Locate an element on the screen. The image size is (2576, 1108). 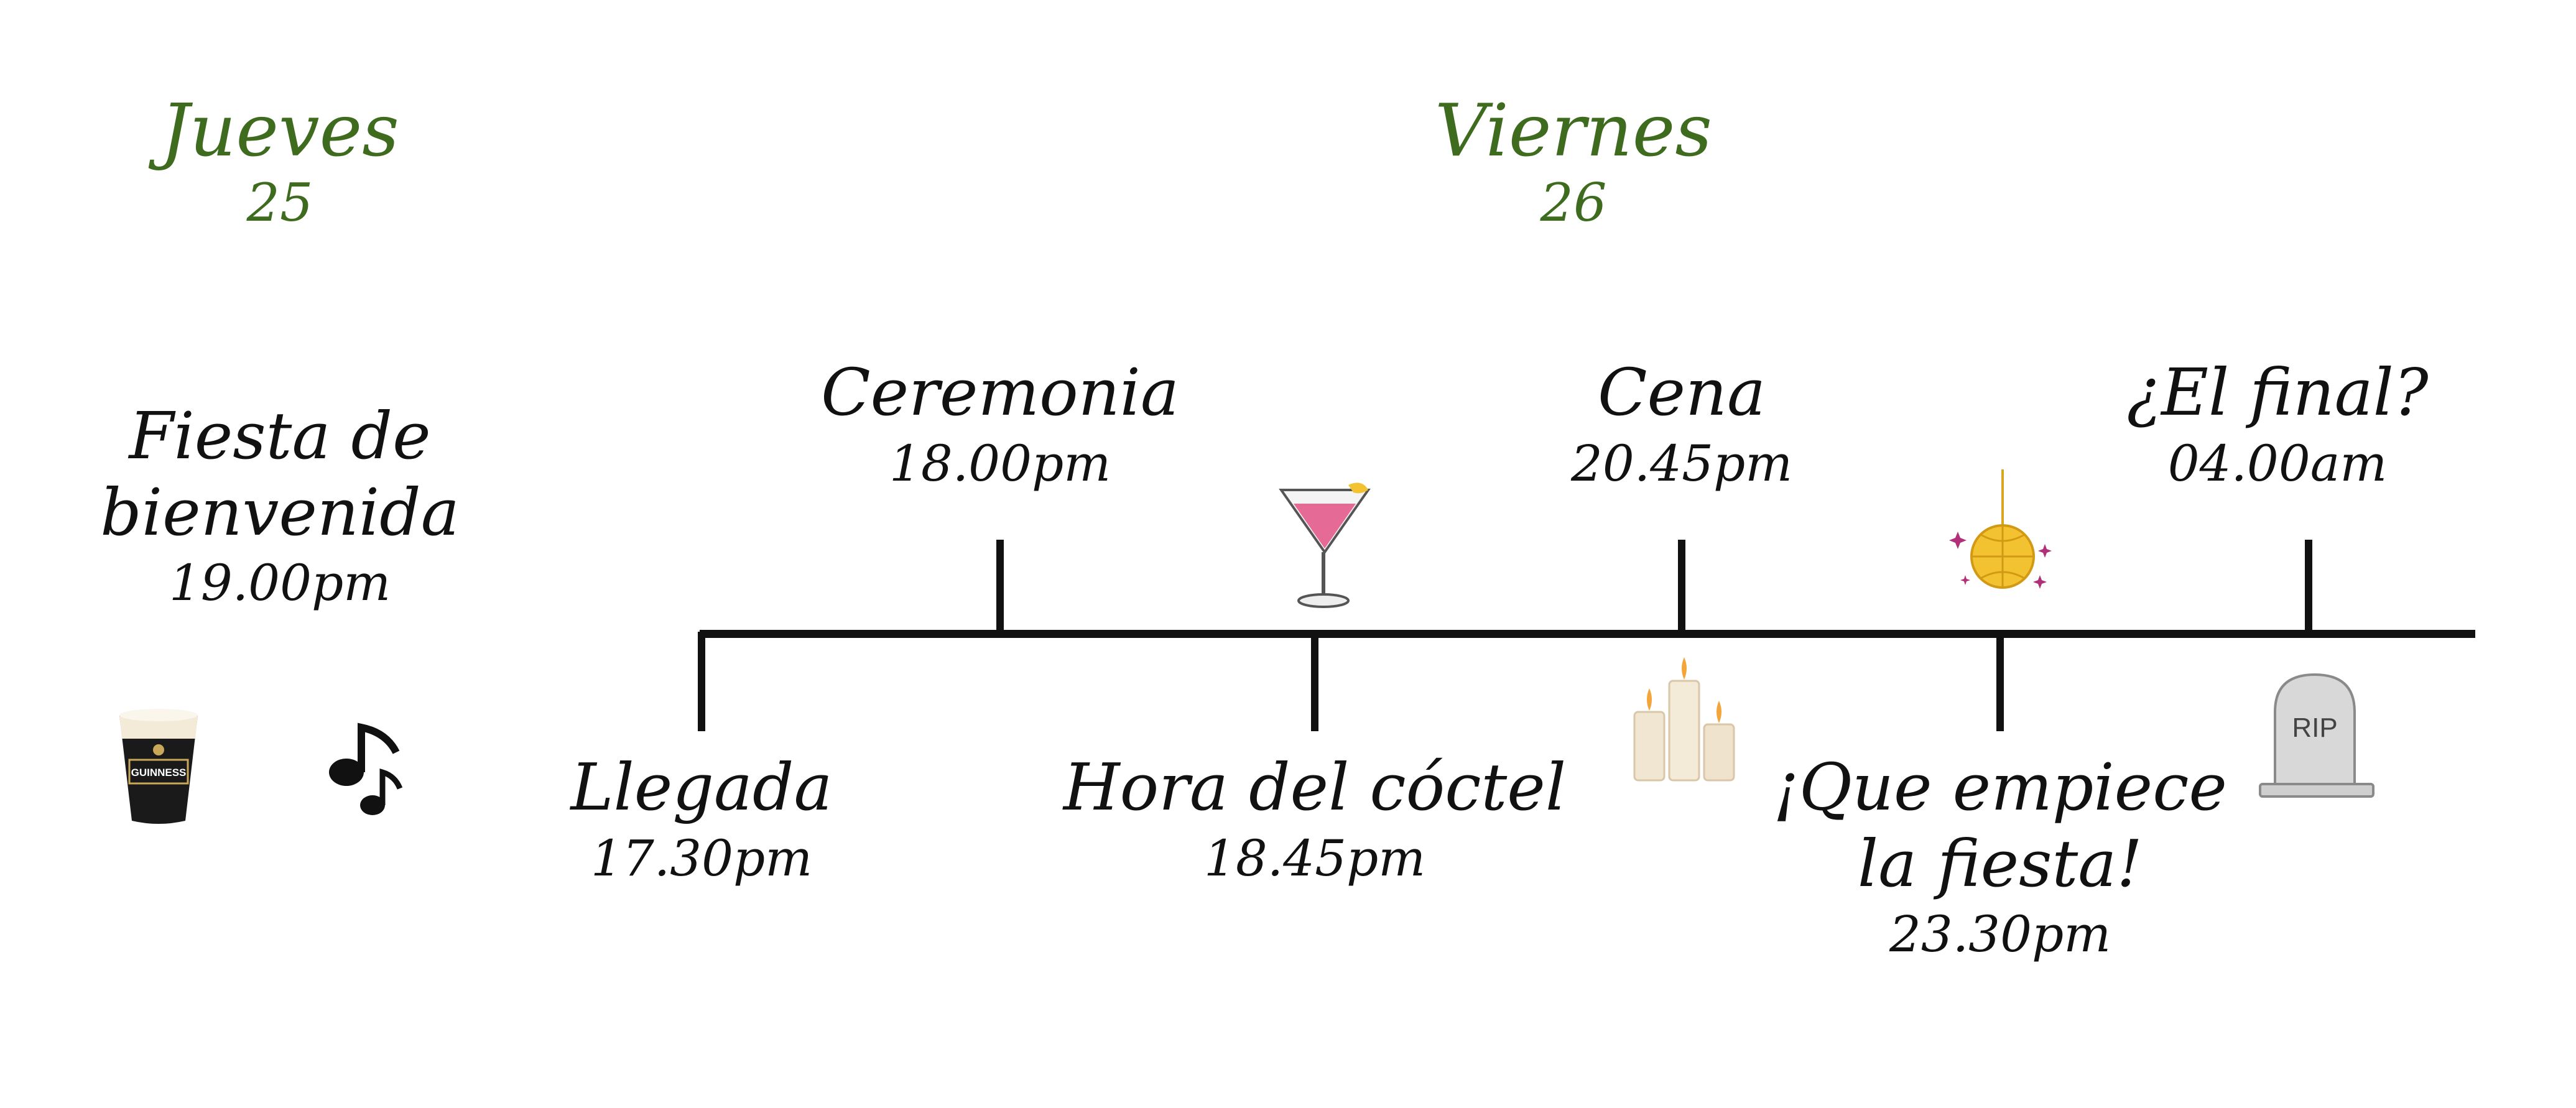
event-time: 20.45pm is located at coordinates (1682, 463).